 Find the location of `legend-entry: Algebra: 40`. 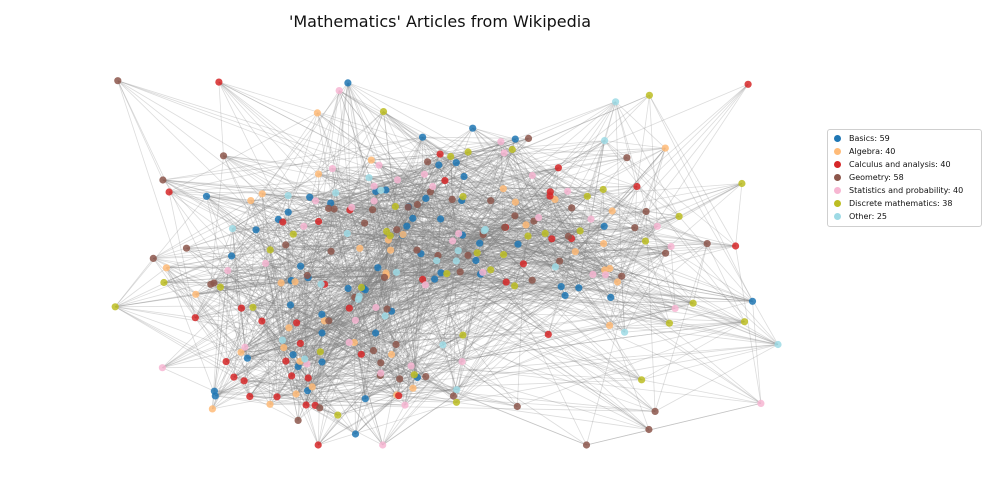

legend-entry: Algebra: 40 is located at coordinates (907, 151).